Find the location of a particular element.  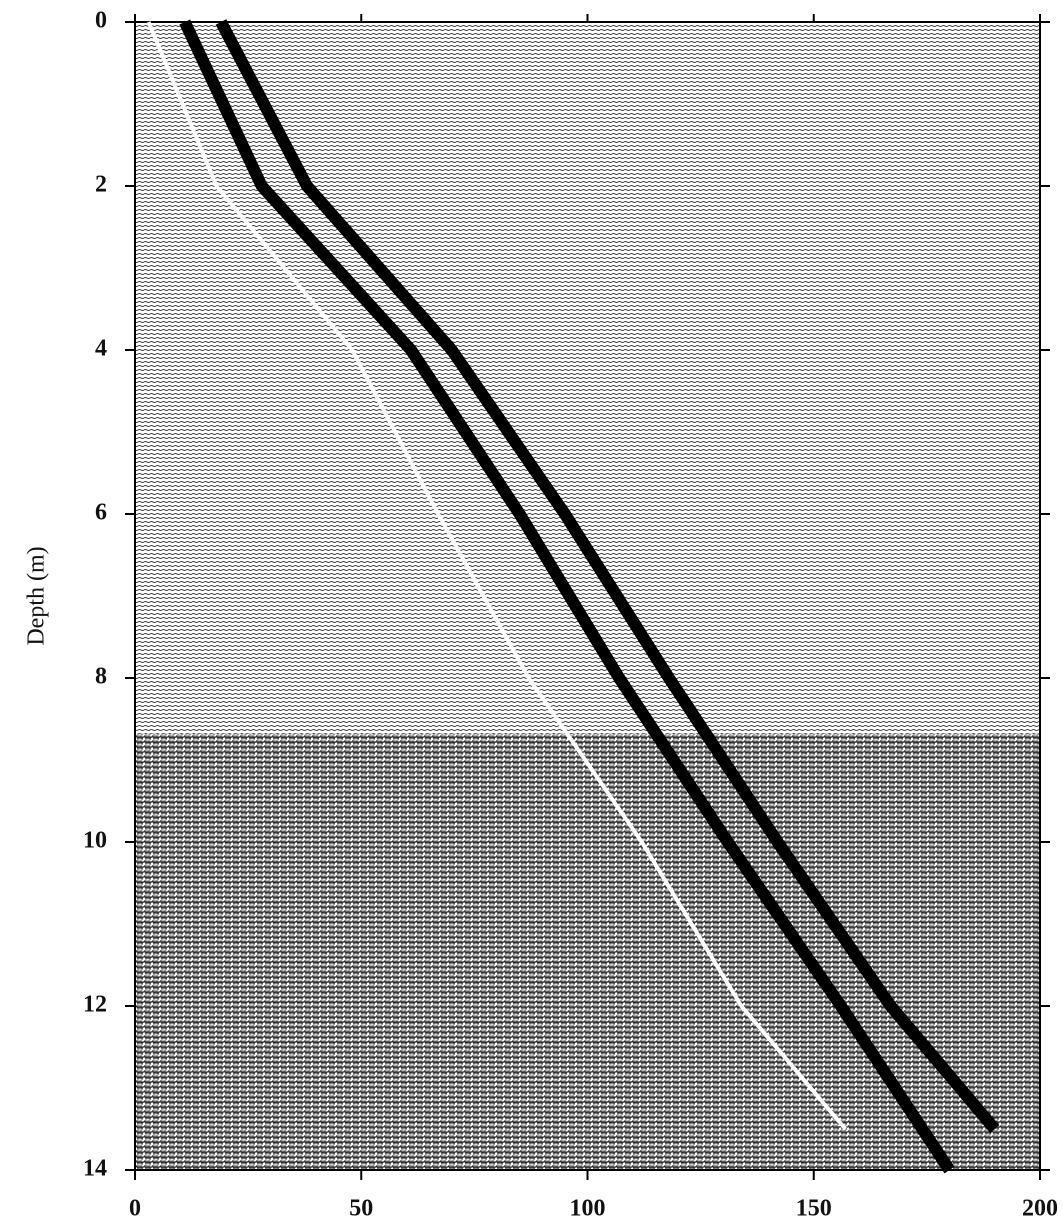

y-tick-label: 12 is located at coordinates (95, 1005).